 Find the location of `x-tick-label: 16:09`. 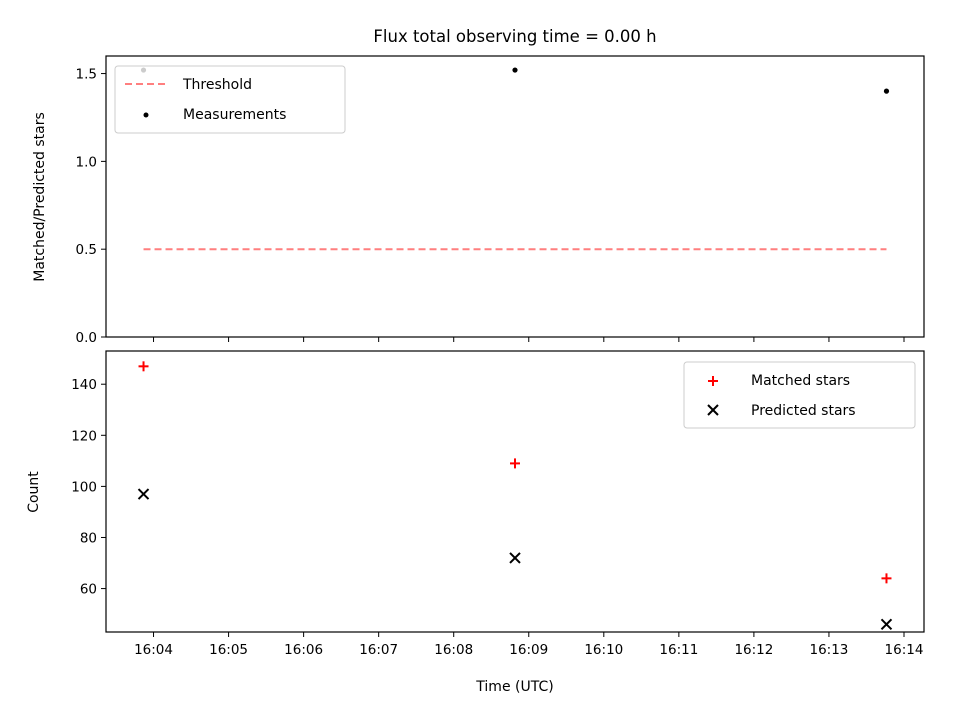

x-tick-label: 16:09 is located at coordinates (528, 650).